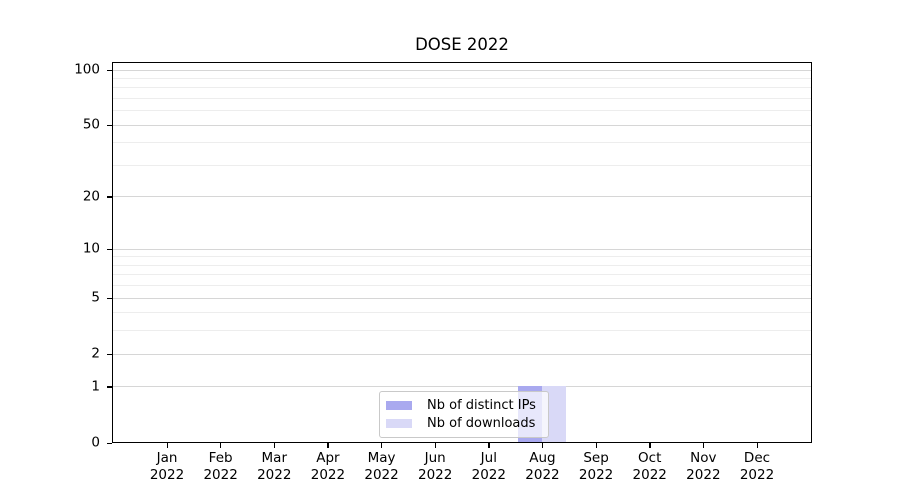  I want to click on x-tick-label: May 2022, so click(381, 467).